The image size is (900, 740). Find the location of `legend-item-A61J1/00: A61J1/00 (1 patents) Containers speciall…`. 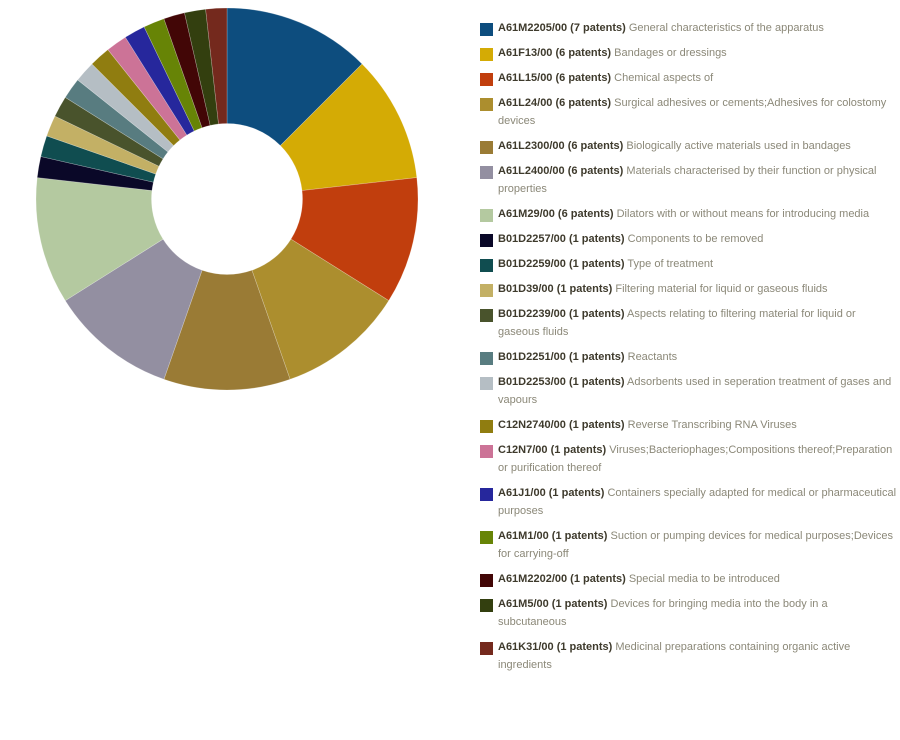

legend-item-A61J1/00: A61J1/00 (1 patents) Containers speciall… is located at coordinates (689, 502).